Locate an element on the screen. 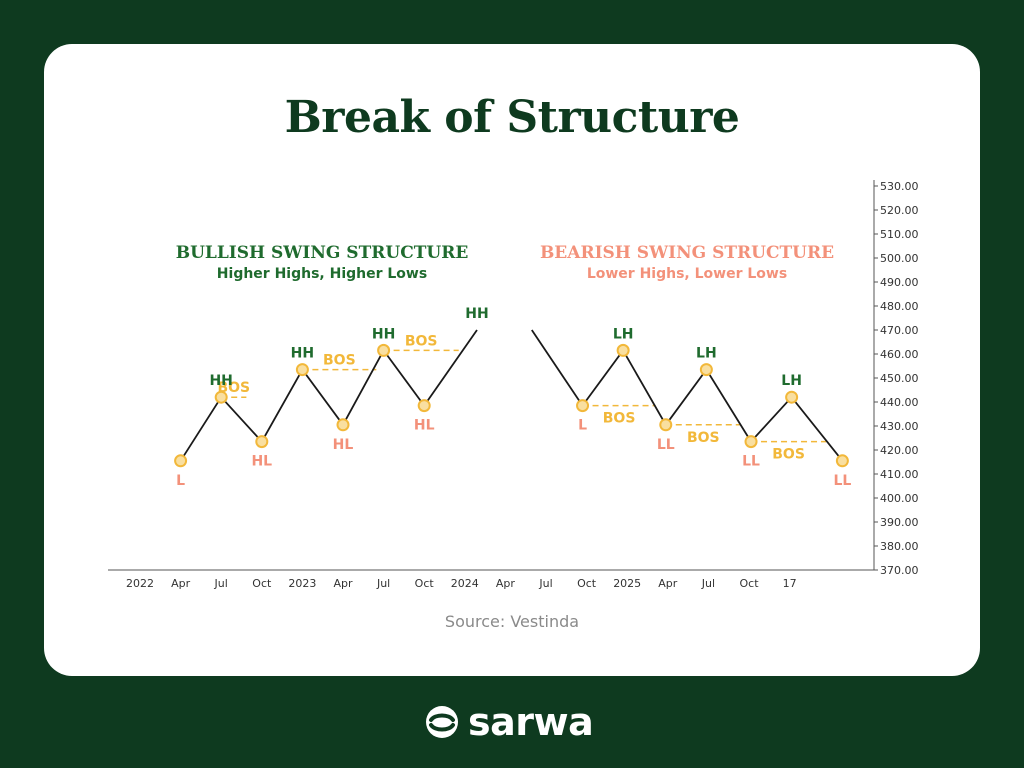  y-tick-label: 470.00 is located at coordinates (899, 330).